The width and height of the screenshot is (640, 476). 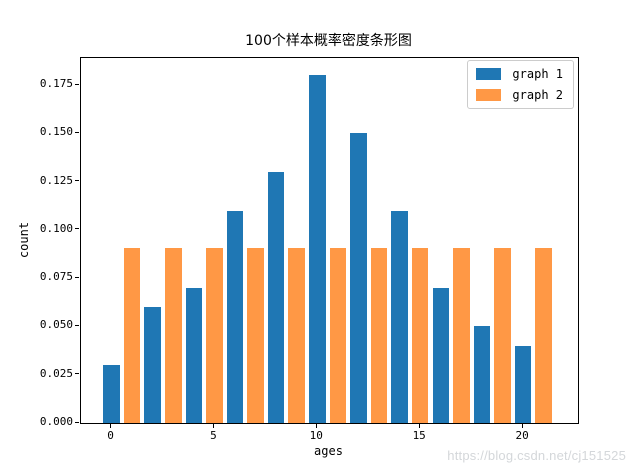 What do you see at coordinates (77, 181) in the screenshot?
I see `y-tick-mark-0.125` at bounding box center [77, 181].